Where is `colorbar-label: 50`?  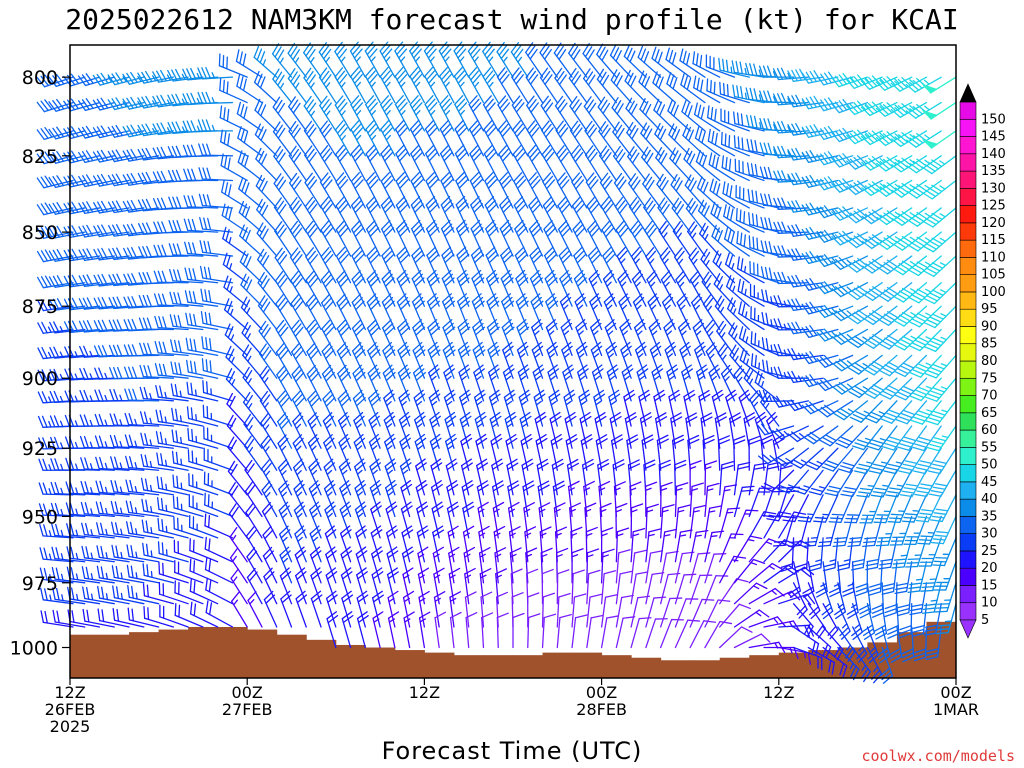
colorbar-label: 50 is located at coordinates (989, 465).